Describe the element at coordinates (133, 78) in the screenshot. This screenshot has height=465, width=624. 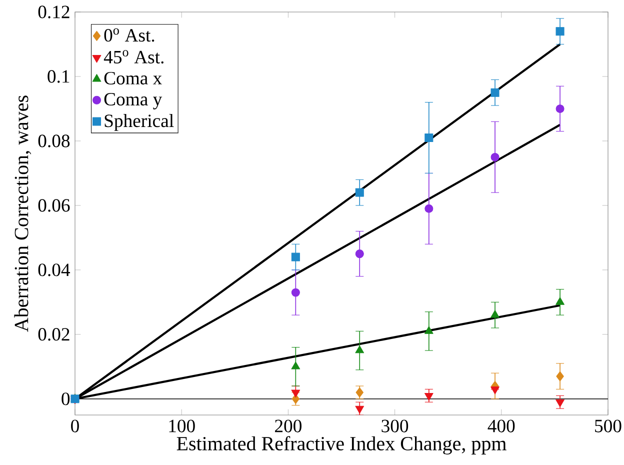
I see `legend-label: Coma x` at that location.